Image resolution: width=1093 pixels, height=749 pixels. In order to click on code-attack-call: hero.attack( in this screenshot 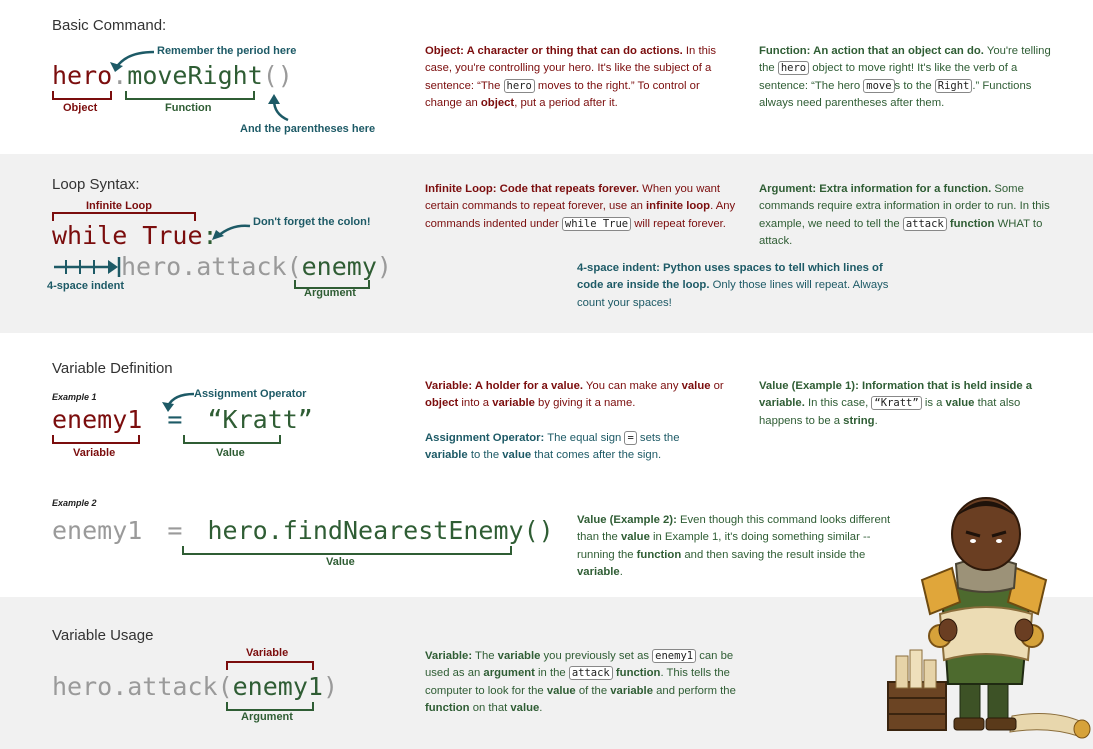, I will do `click(211, 266)`.